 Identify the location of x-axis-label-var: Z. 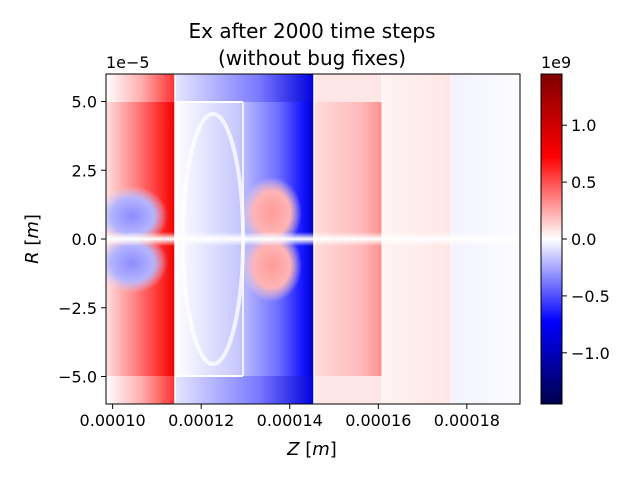
(293, 449).